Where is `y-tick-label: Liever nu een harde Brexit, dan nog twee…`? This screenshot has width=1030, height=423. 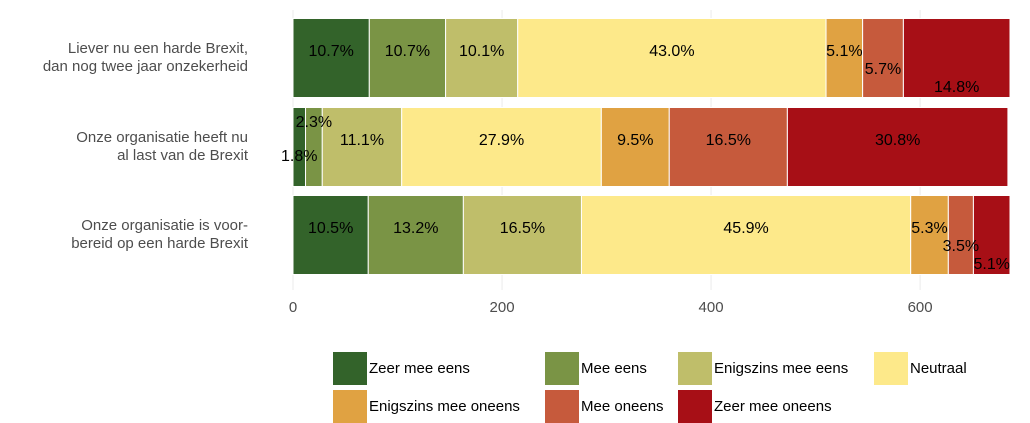
y-tick-label: Liever nu een harde Brexit, dan nog twee… is located at coordinates (145, 57).